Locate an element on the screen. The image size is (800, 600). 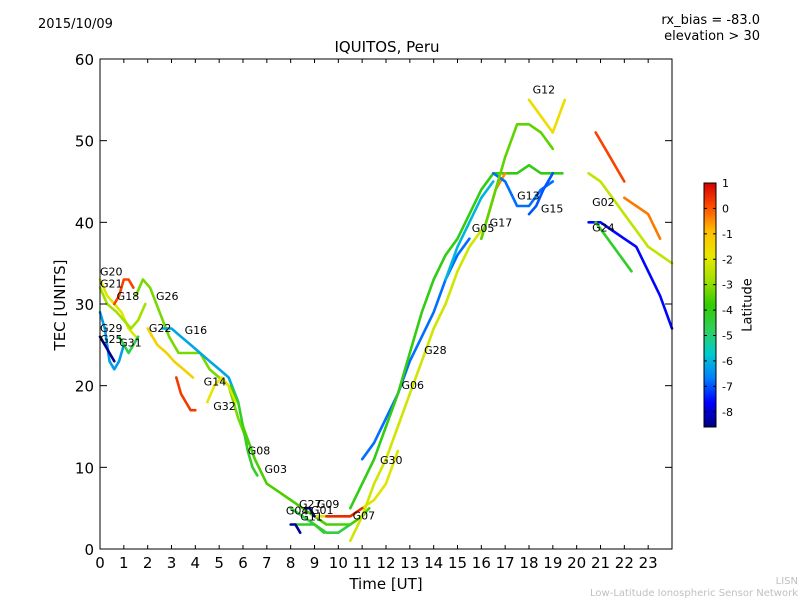
series-G29 is located at coordinates (112, 340).